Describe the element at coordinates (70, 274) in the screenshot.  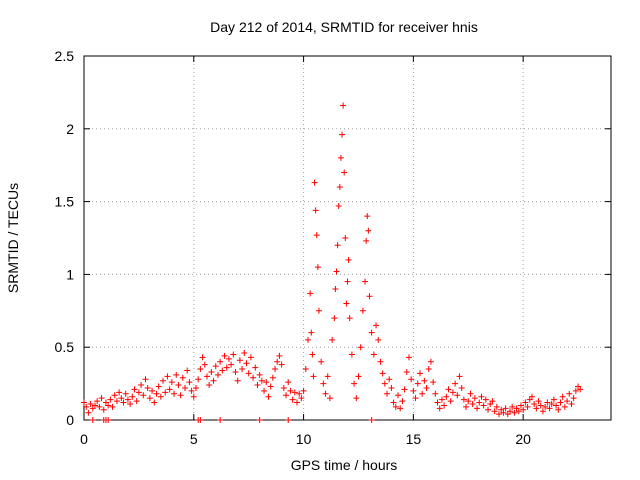
I see `y-tick-label: 1` at that location.